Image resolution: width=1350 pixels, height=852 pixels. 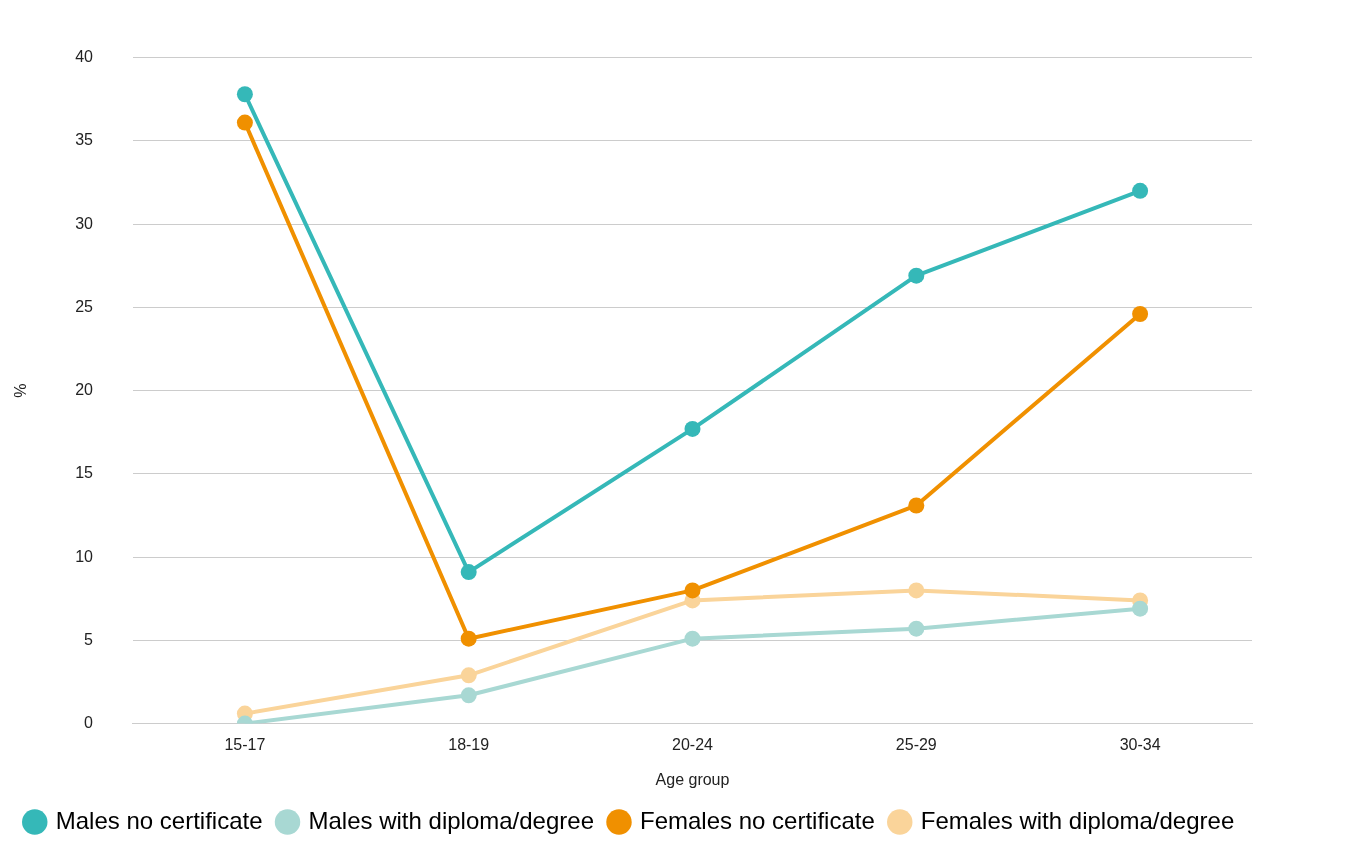 What do you see at coordinates (692, 779) in the screenshot?
I see `x-axis-title: Age group` at bounding box center [692, 779].